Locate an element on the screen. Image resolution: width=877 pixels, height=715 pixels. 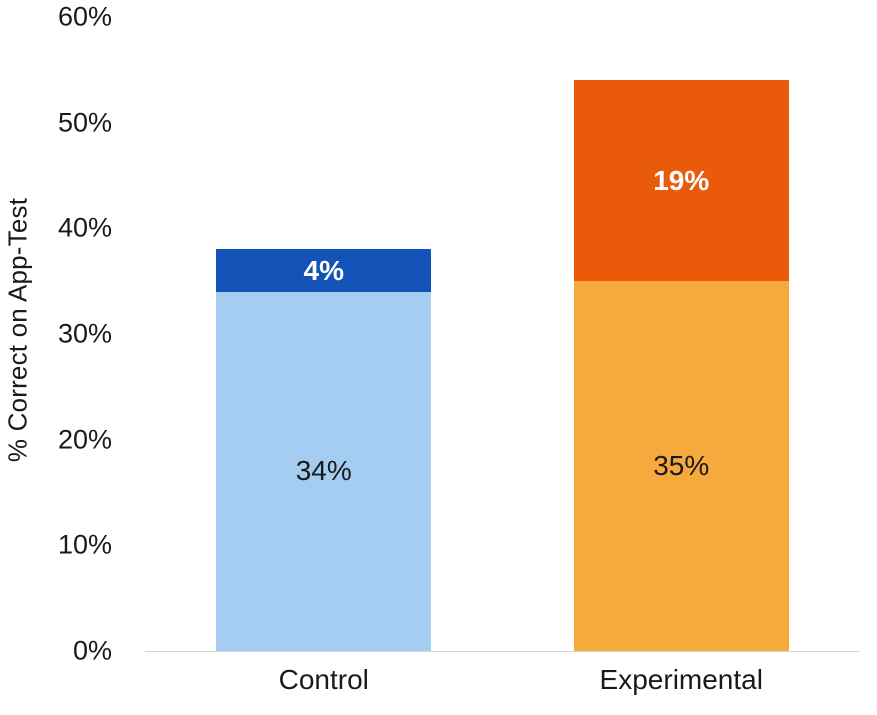
segment-value-label: 19% is located at coordinates (681, 180).